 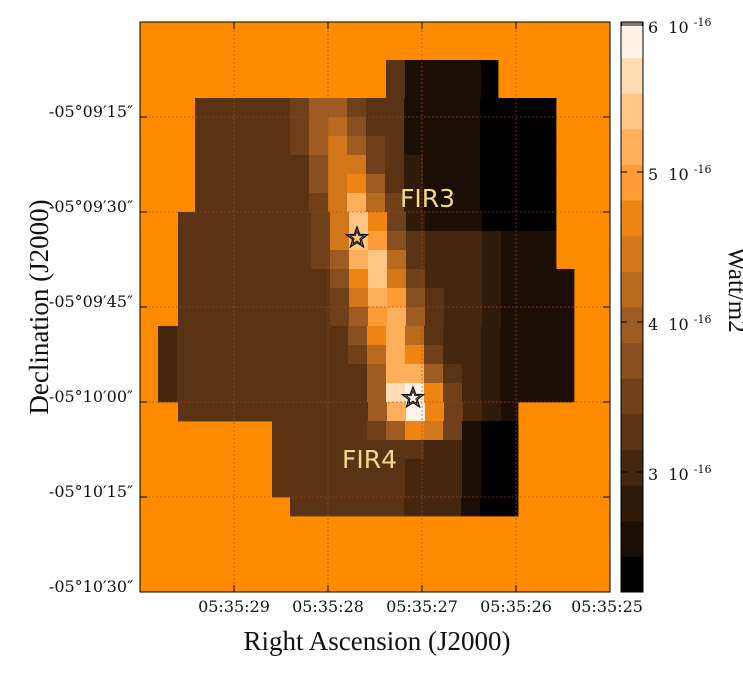 I want to click on x-tick-label: 05:35:28, so click(x=328, y=606).